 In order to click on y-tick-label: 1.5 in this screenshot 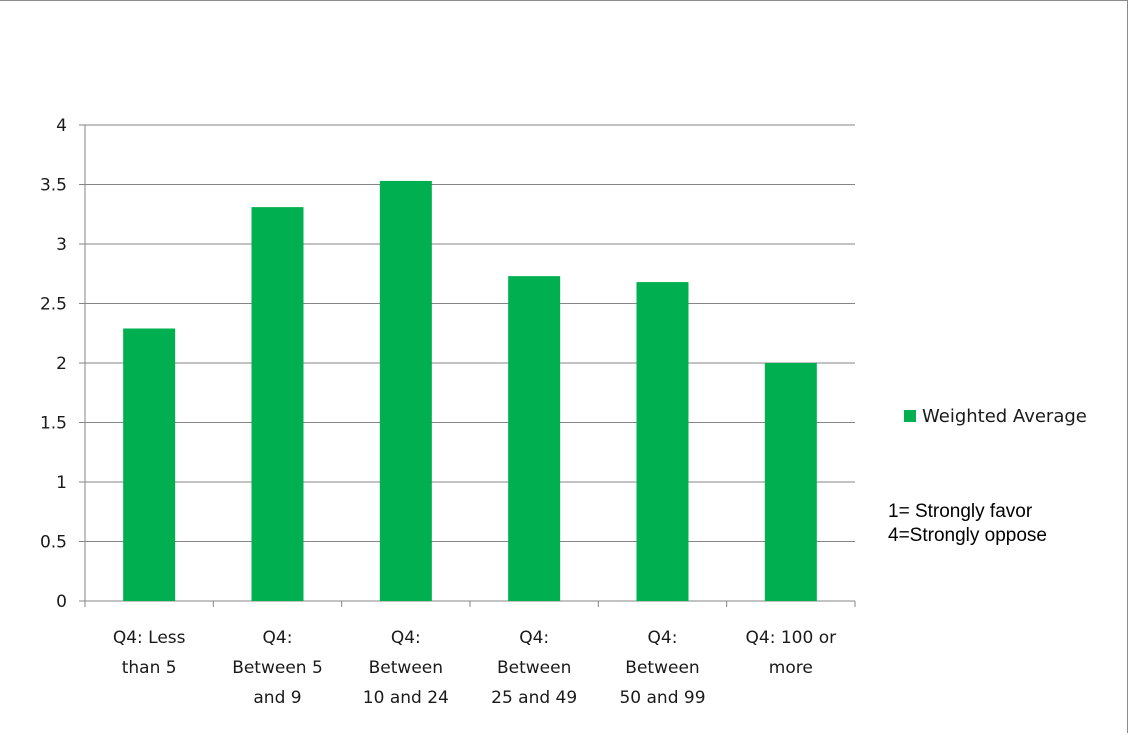, I will do `click(53, 424)`.